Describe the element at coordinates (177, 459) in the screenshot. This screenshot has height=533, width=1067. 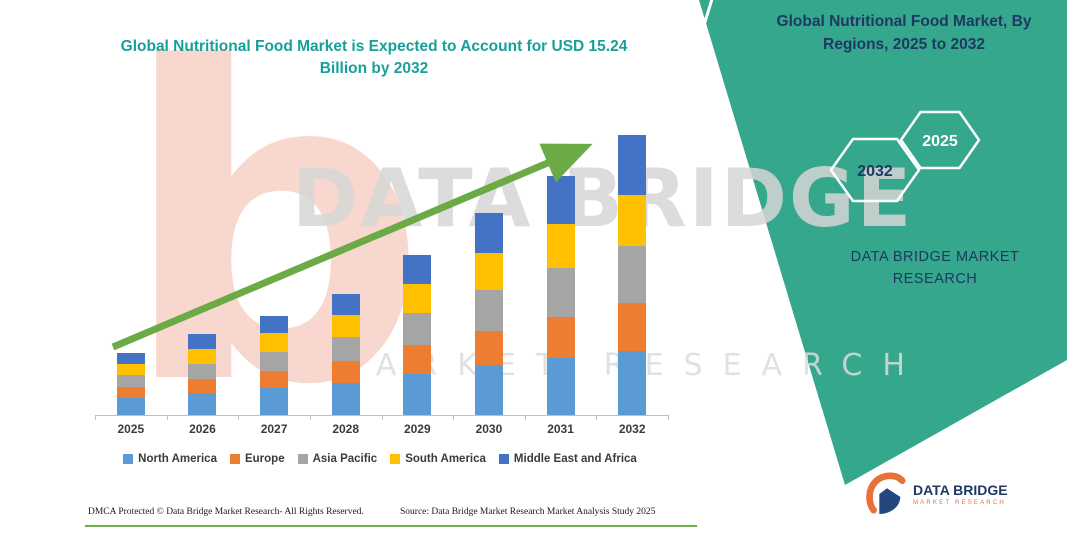
I see `legend-label: North America` at that location.